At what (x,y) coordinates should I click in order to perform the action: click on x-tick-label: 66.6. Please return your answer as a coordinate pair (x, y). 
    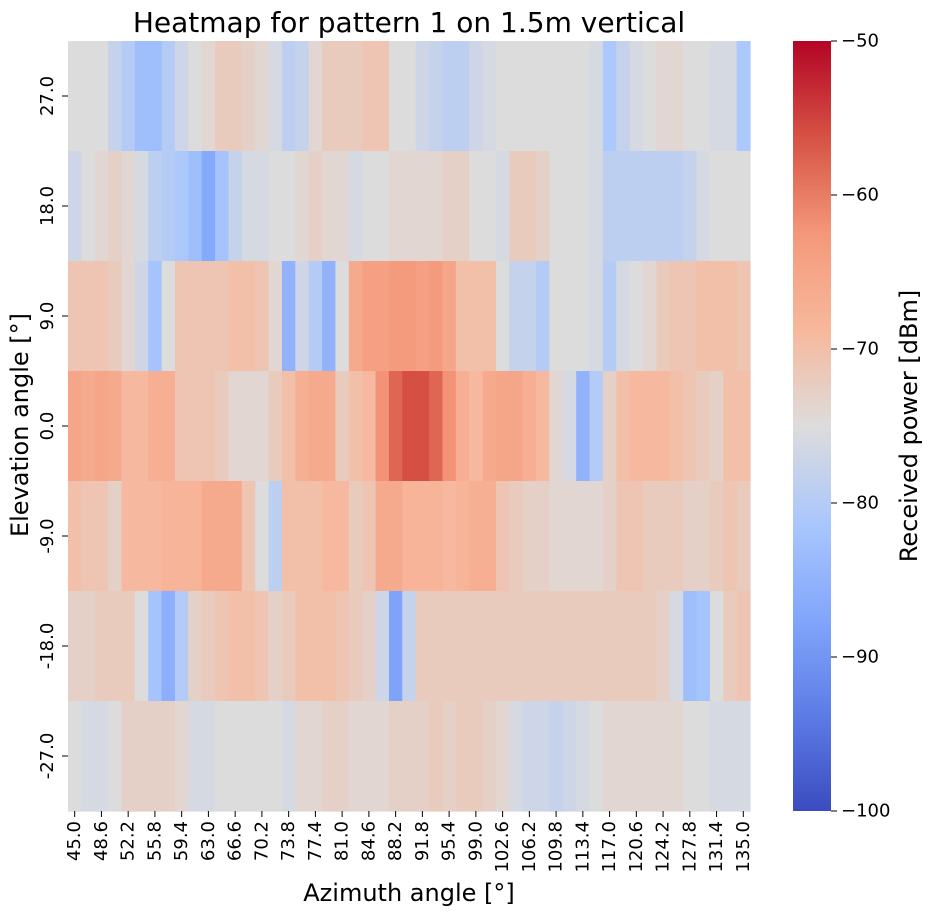
    Looking at the image, I should click on (235, 841).